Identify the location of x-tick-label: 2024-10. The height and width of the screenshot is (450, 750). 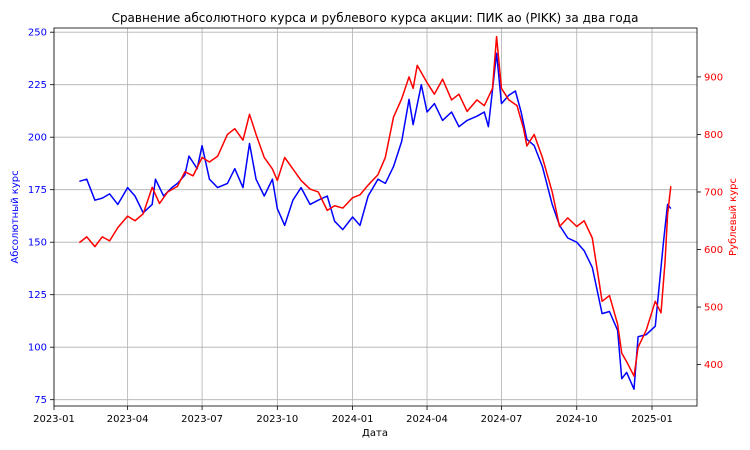
(577, 419).